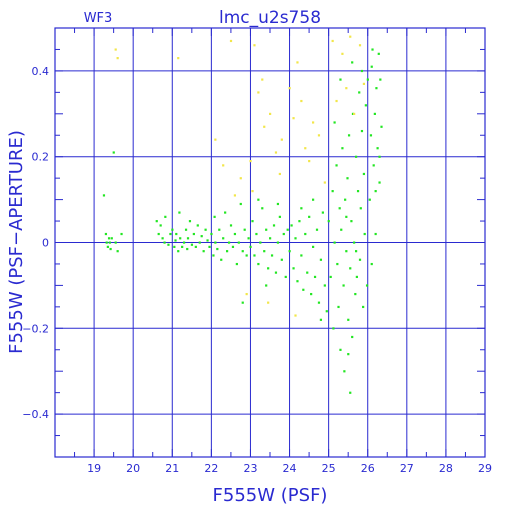  What do you see at coordinates (41, 157) in the screenshot?
I see `y-tick-label: 0.2` at bounding box center [41, 157].